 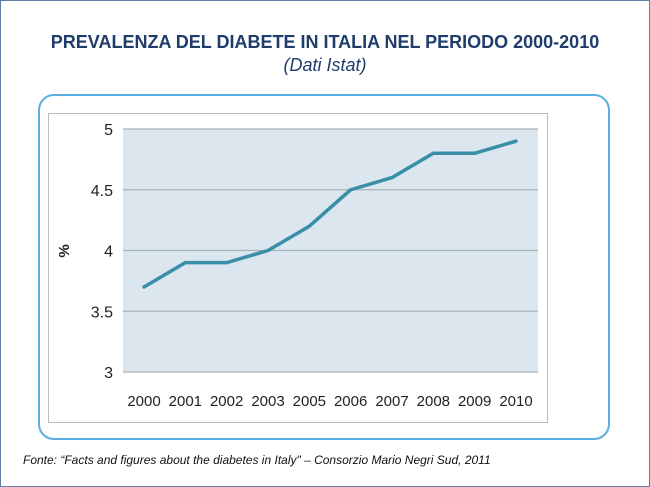 I want to click on y-tick-label: 3.5, so click(x=102, y=312).